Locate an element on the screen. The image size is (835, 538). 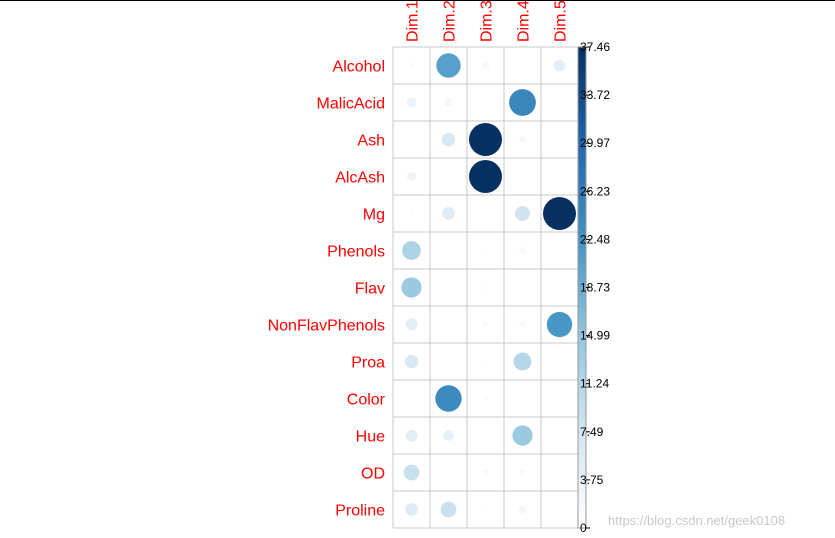
row-label: MalicAcid is located at coordinates (351, 104).